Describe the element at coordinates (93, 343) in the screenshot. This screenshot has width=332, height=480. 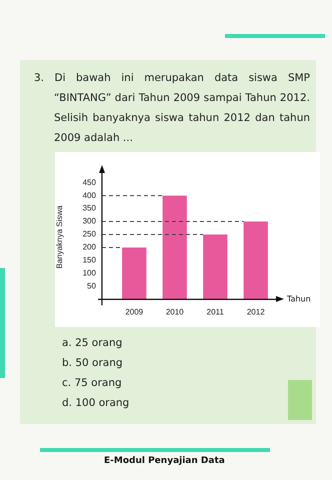
I see `text: a. 25 orang` at that location.